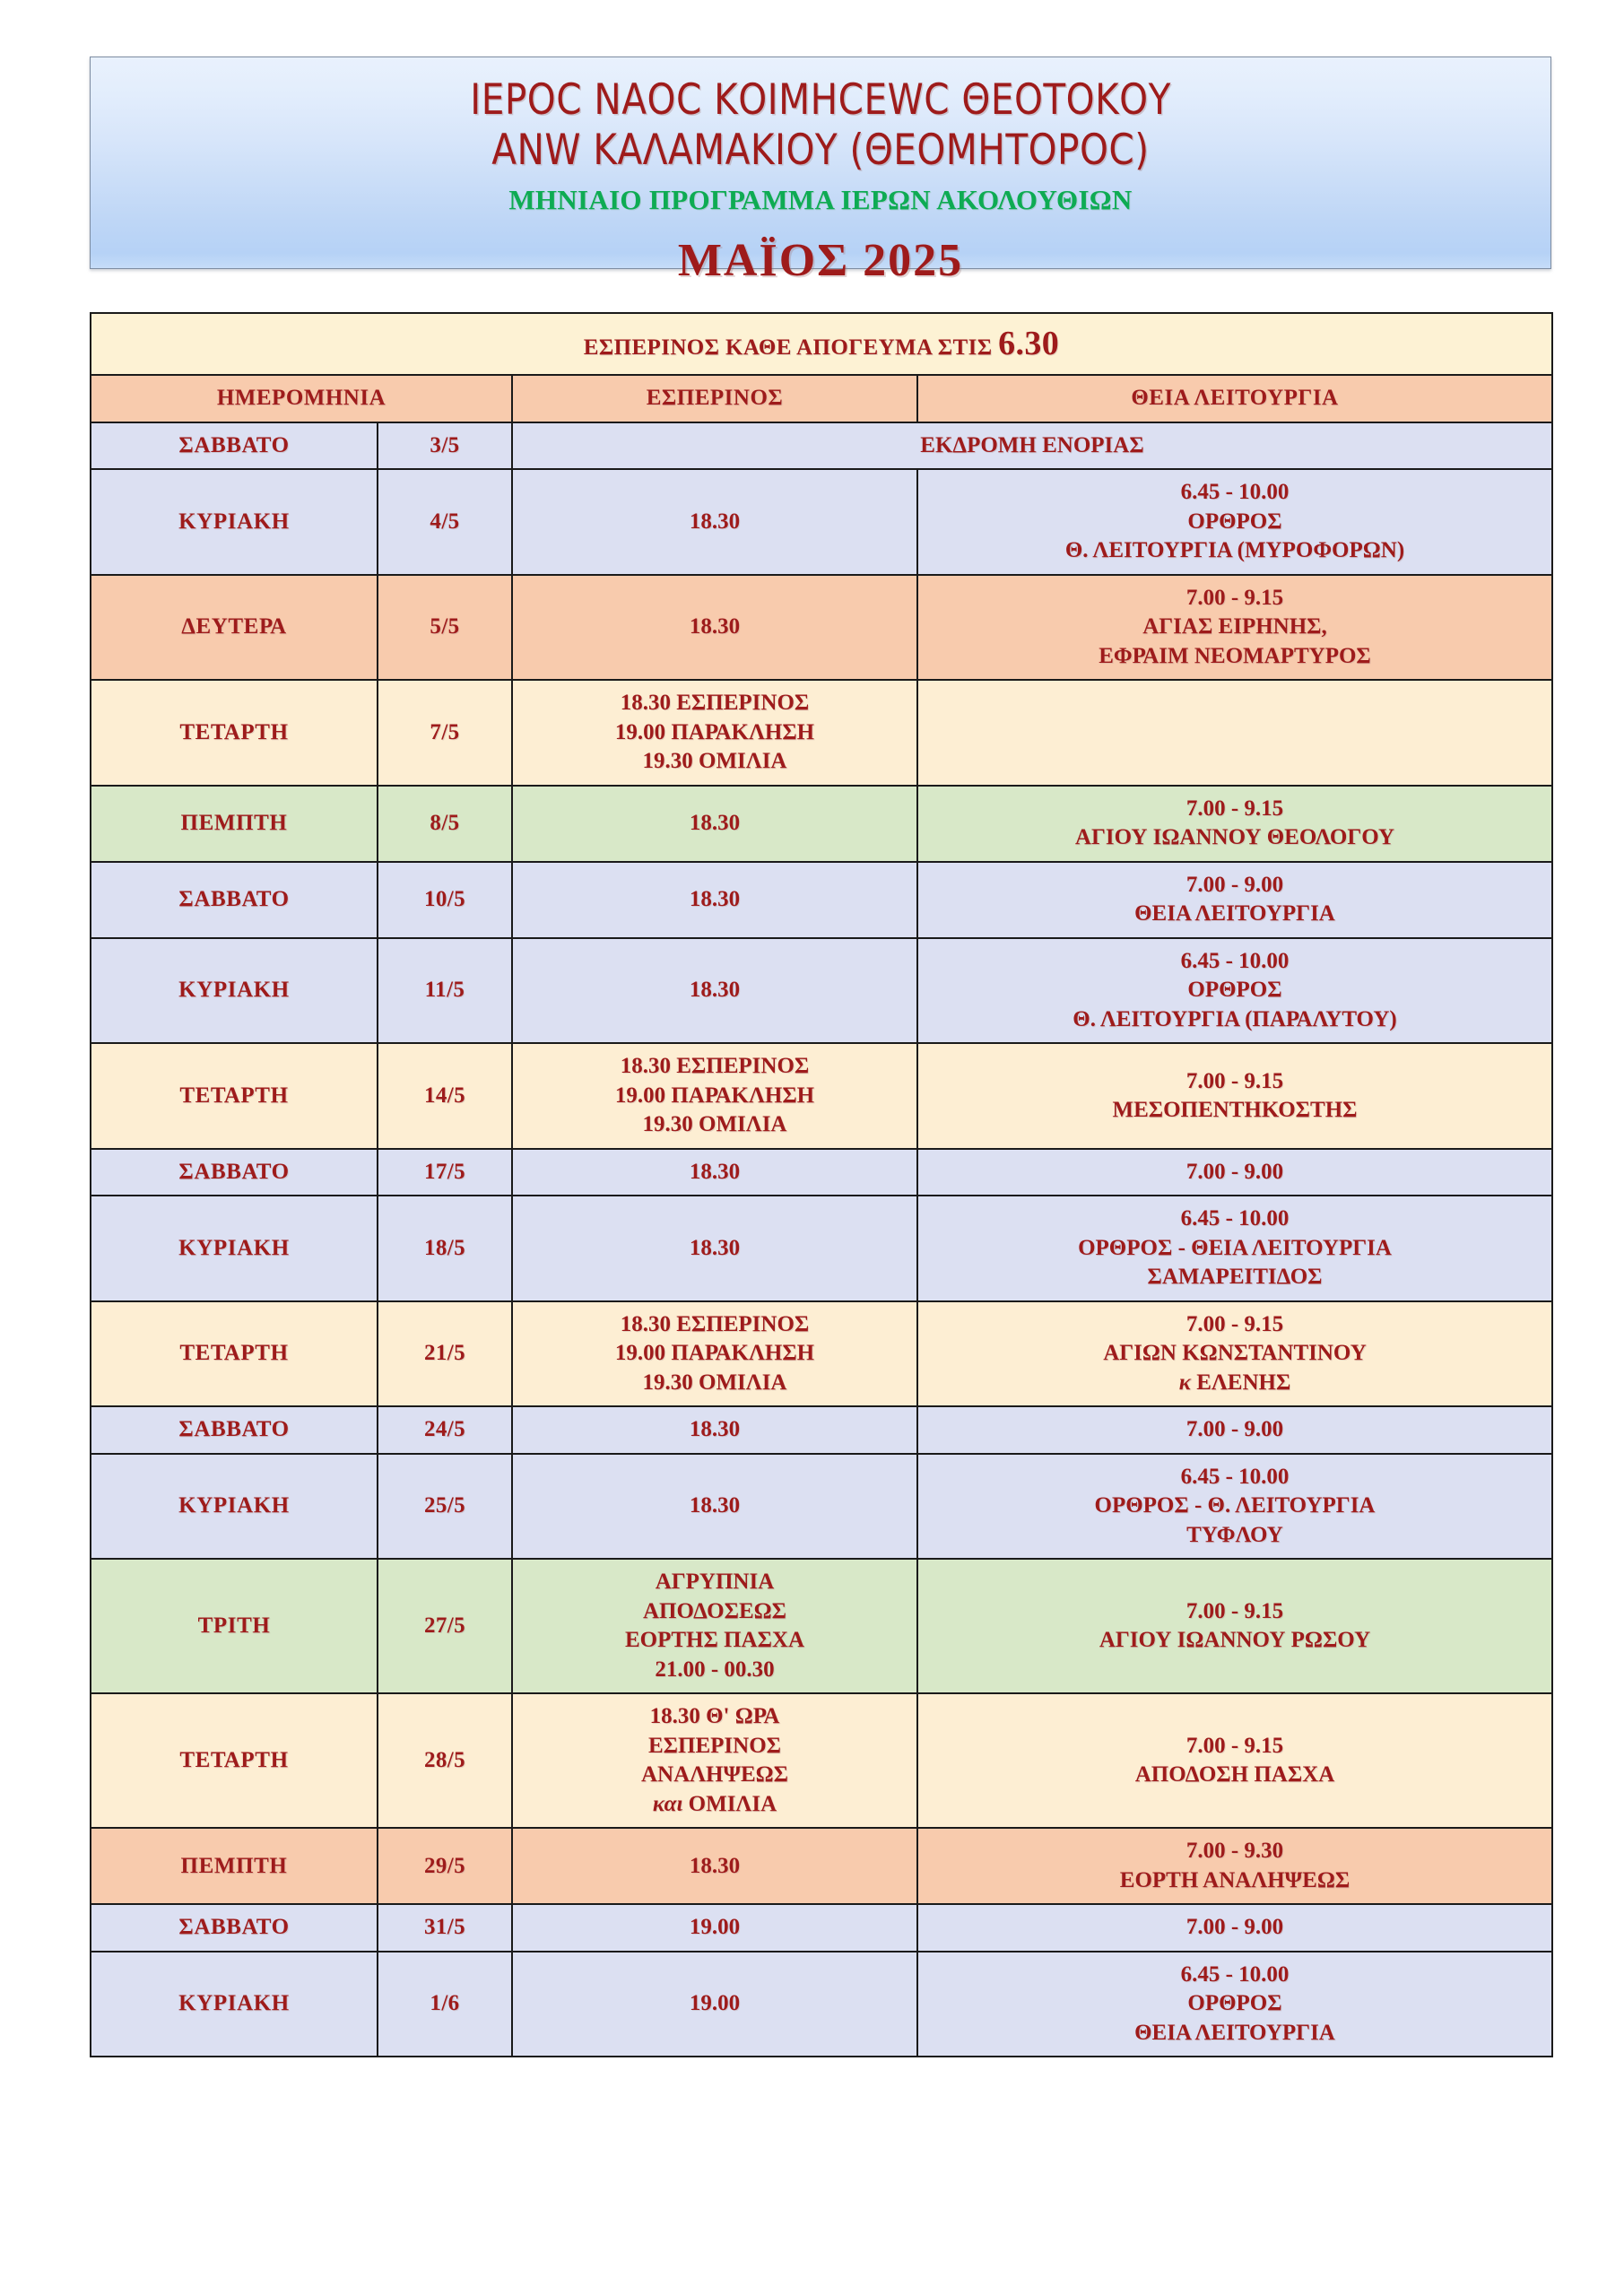 This screenshot has width=1624, height=2296. What do you see at coordinates (1234, 1774) in the screenshot?
I see `cell-line: ΑΠΟΔΟΣΗ ΠΑΣΧΑ` at bounding box center [1234, 1774].